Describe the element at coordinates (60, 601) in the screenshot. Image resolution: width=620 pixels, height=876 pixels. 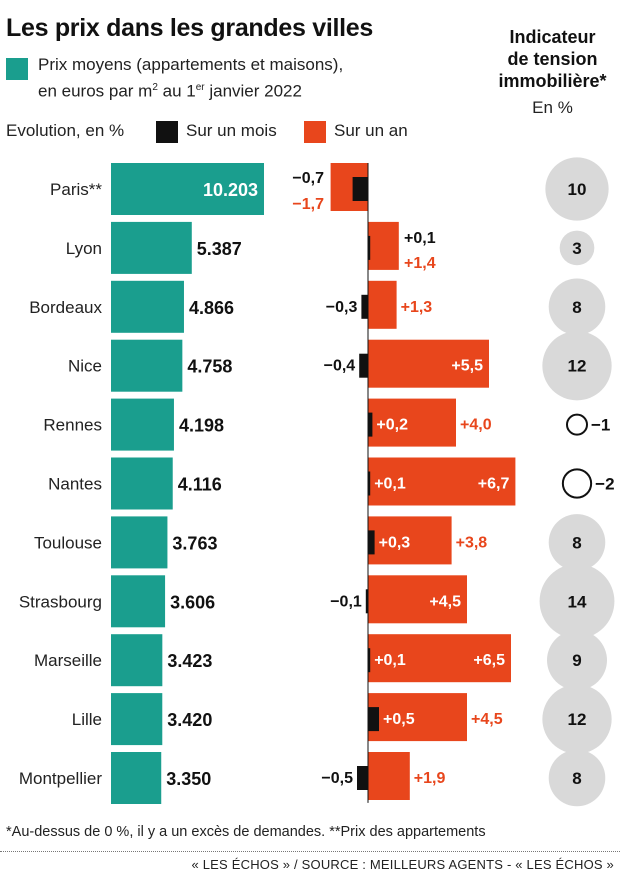
I see `city-label-strasbourg: Strasbourg` at that location.